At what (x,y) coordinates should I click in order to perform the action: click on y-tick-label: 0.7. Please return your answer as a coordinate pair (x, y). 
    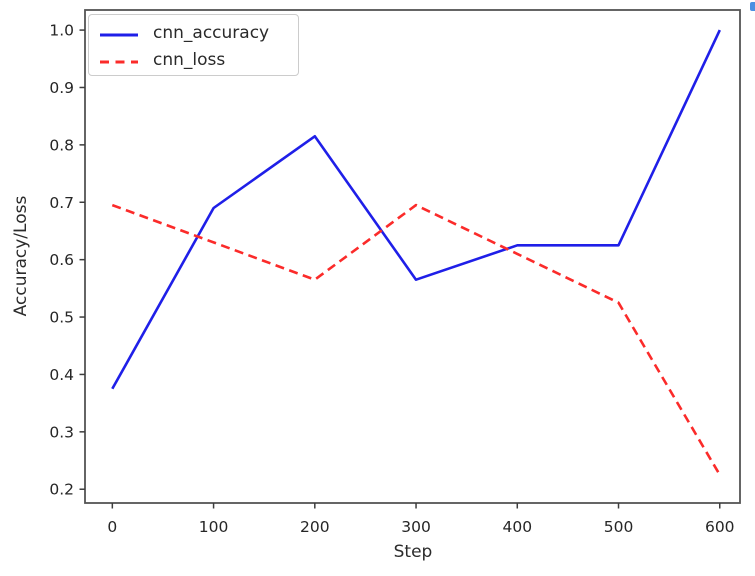
    Looking at the image, I should click on (61, 203).